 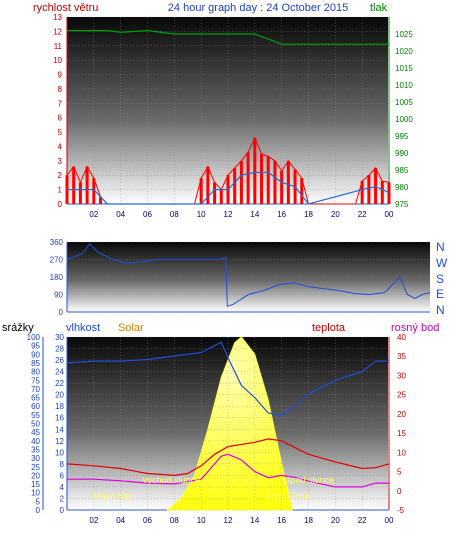 What do you see at coordinates (147, 520) in the screenshot?
I see `weather-x-tick-label-2: 06` at bounding box center [147, 520].